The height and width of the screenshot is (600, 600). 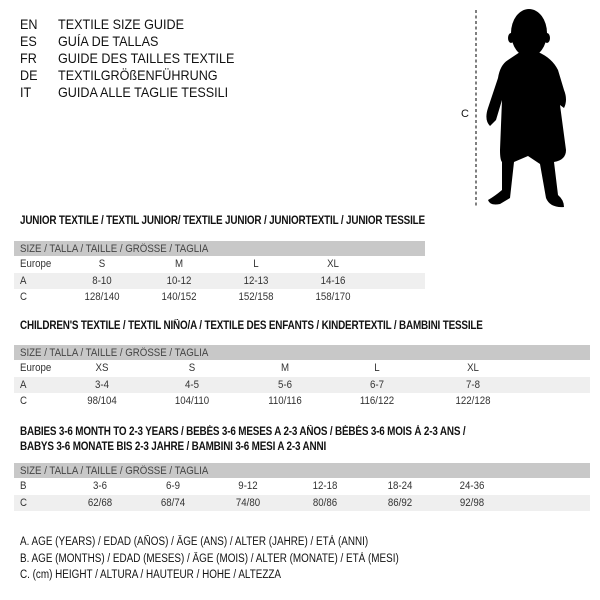 I want to click on table-cell: 6-9, so click(x=173, y=486).